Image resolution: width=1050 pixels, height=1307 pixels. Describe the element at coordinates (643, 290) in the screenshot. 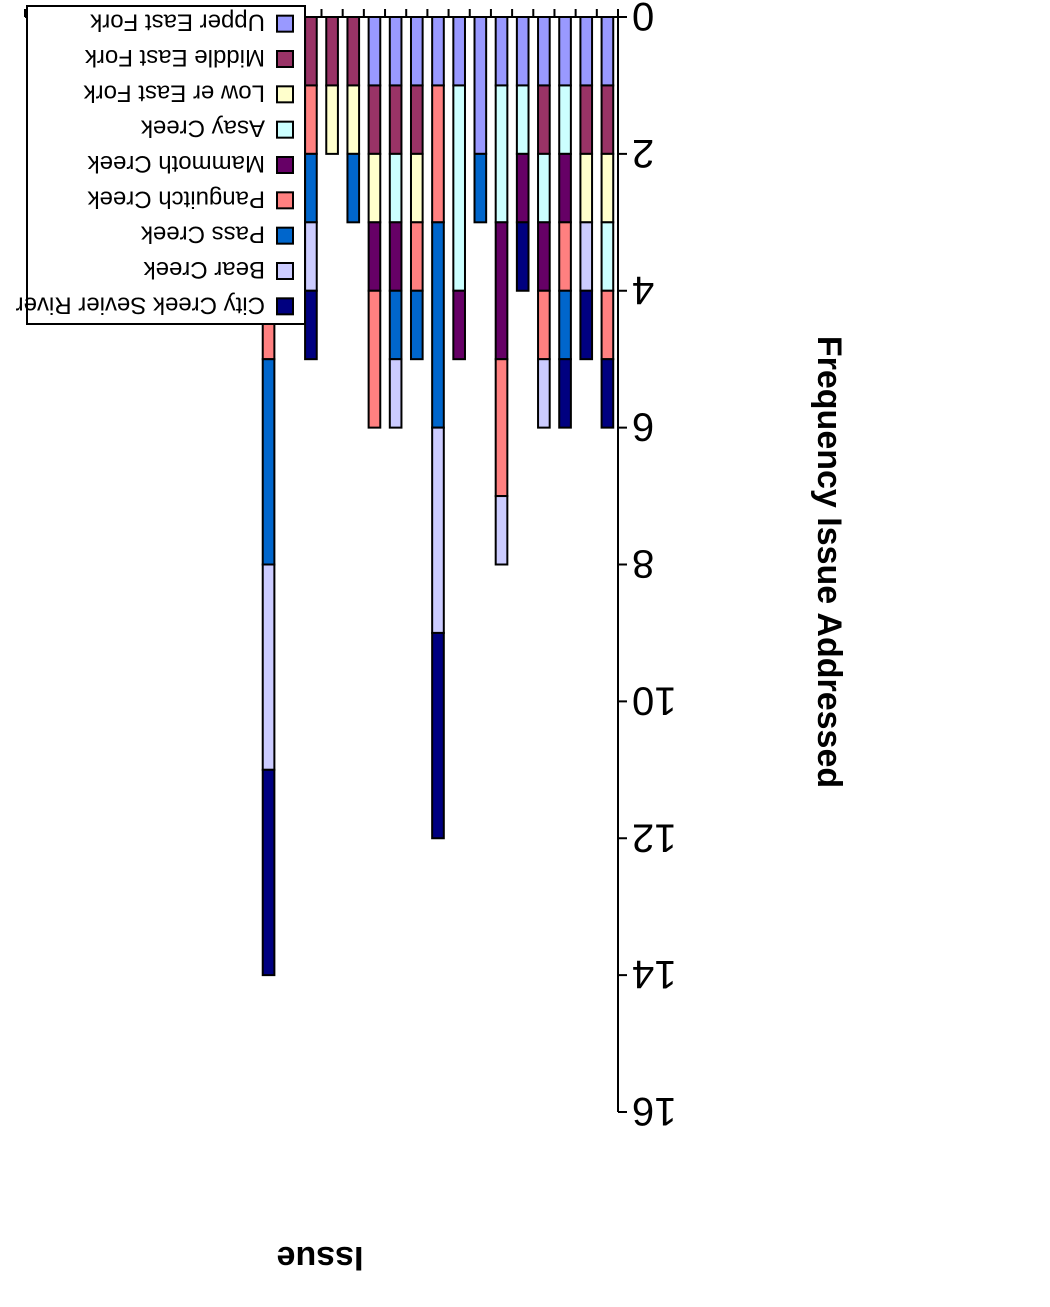

I see `y-tick-label: 4` at that location.